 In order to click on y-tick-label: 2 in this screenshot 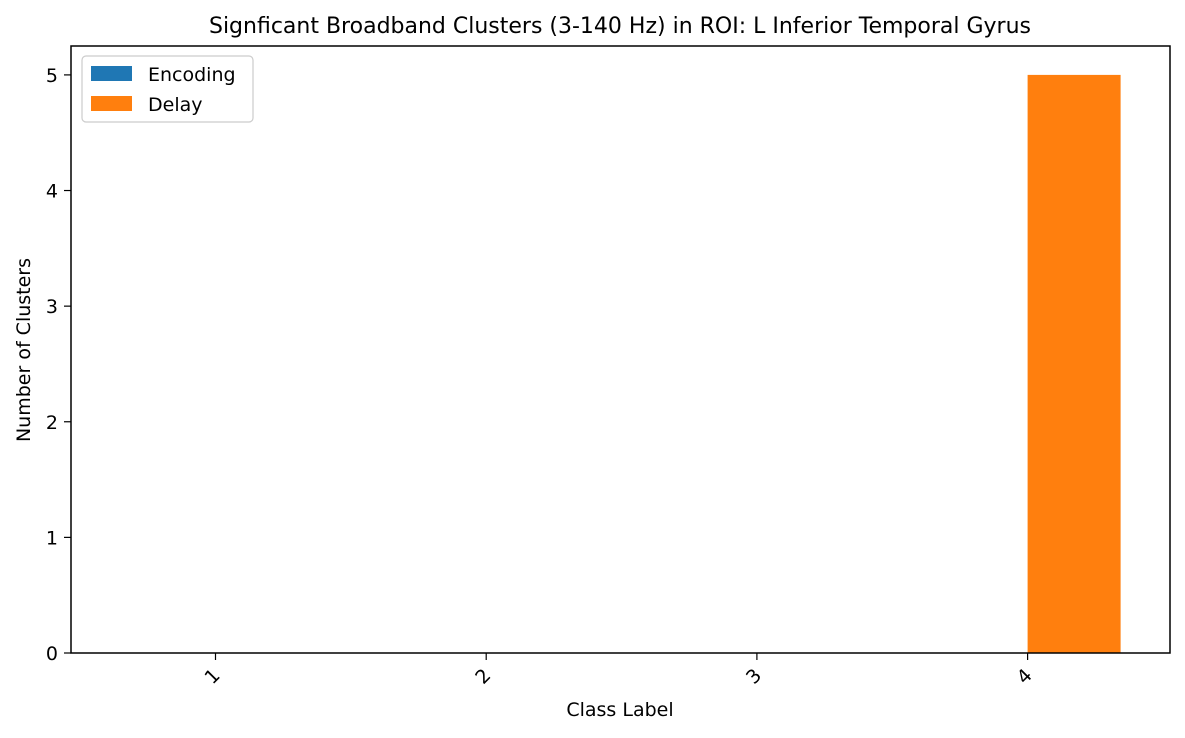, I will do `click(52, 423)`.